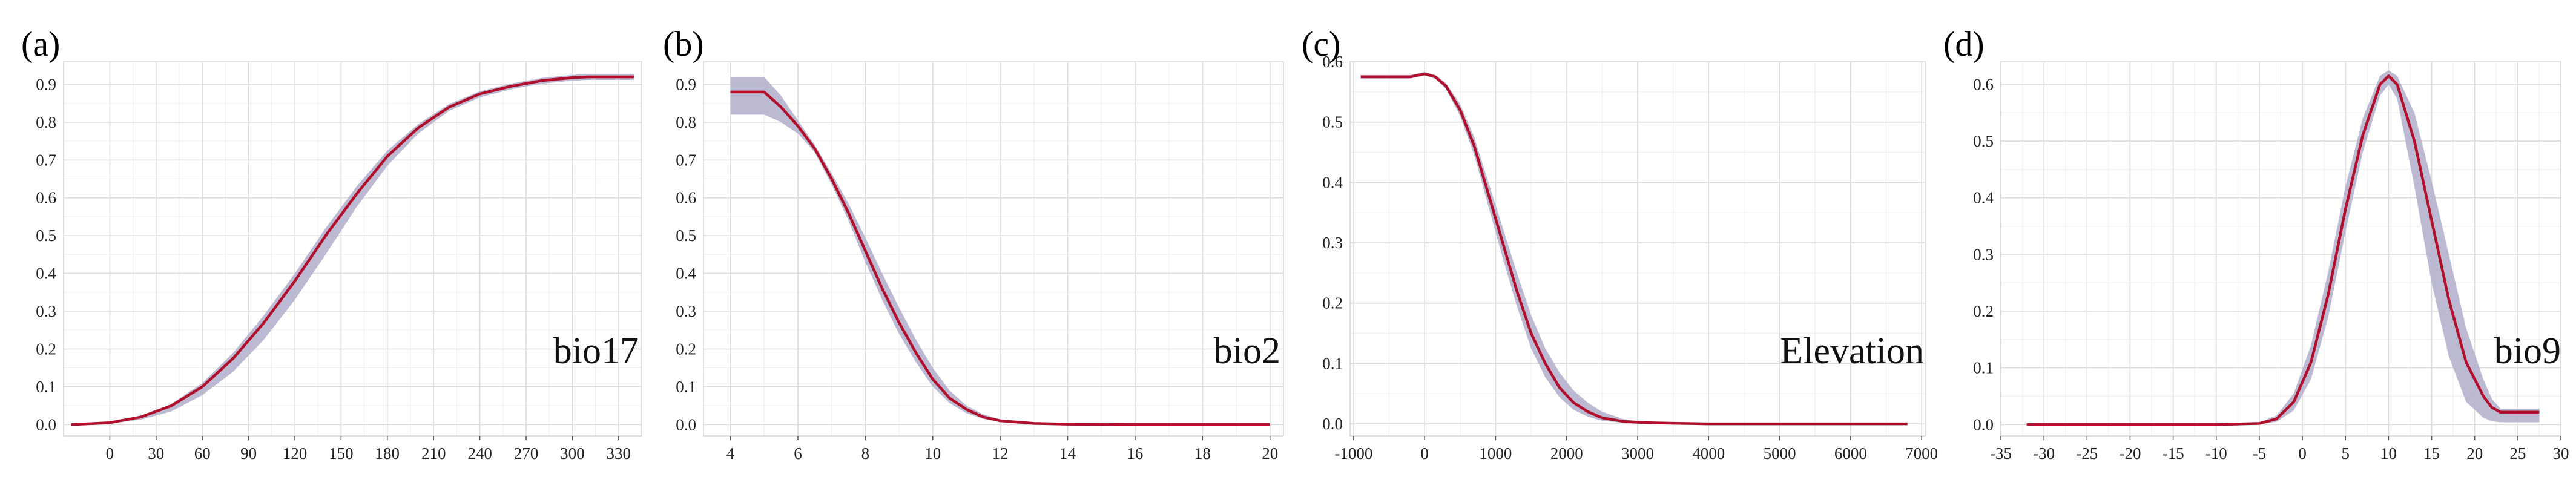  Describe the element at coordinates (1202, 454) in the screenshot. I see `x-tick-label: 18` at that location.